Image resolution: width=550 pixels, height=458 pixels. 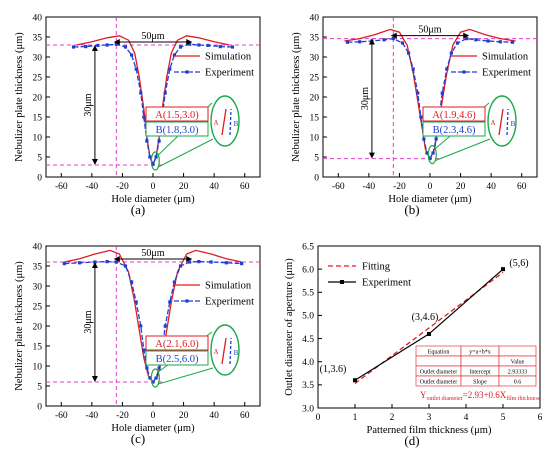 I want to click on fit-formula-part: =2.93+0.6X, so click(x=485, y=395).